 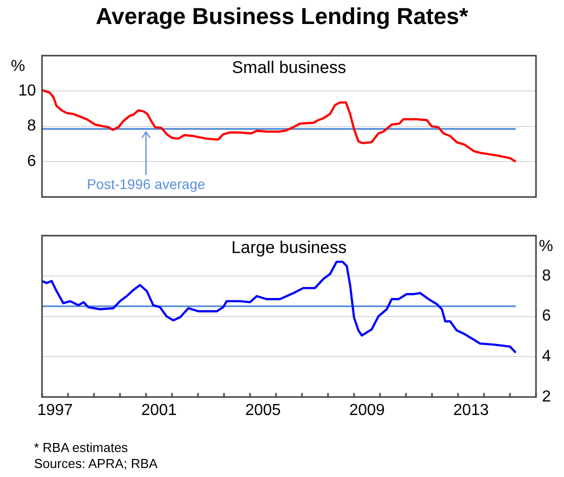 I want to click on chart-subtitle: Small business, so click(x=289, y=67).